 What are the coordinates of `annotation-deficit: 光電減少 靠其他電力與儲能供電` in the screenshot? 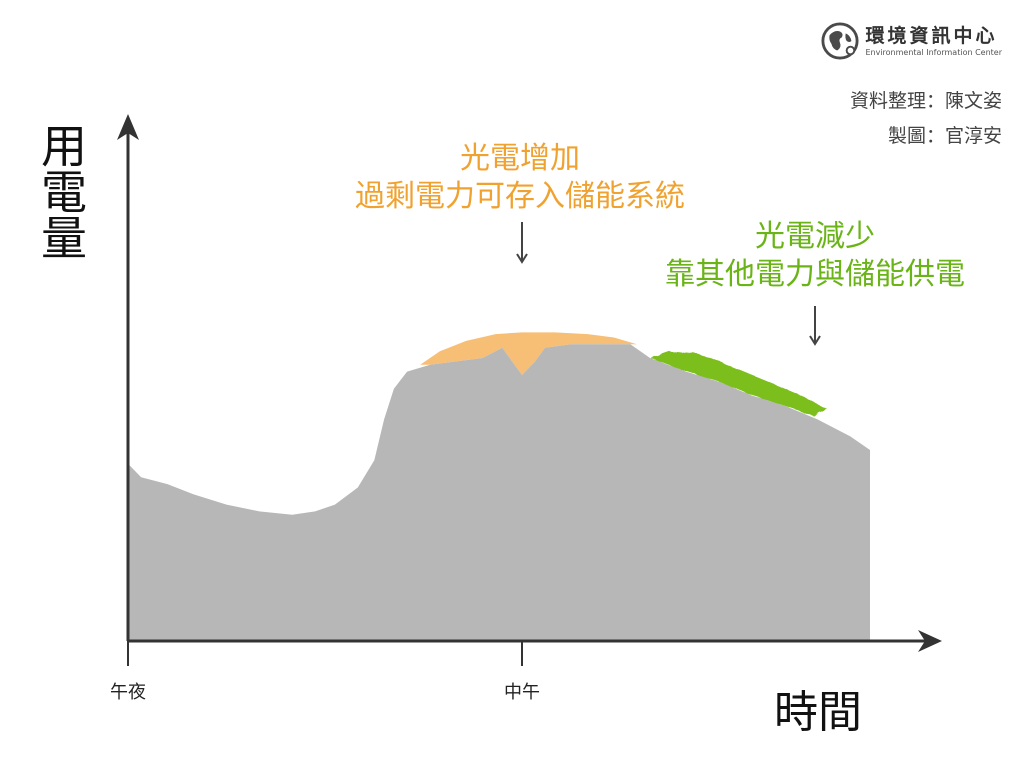 It's located at (815, 256).